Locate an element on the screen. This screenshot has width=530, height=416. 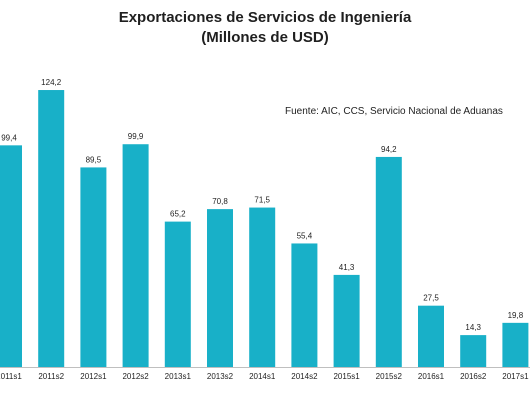
tick-label-2014s1: 2014s1 is located at coordinates (262, 376).